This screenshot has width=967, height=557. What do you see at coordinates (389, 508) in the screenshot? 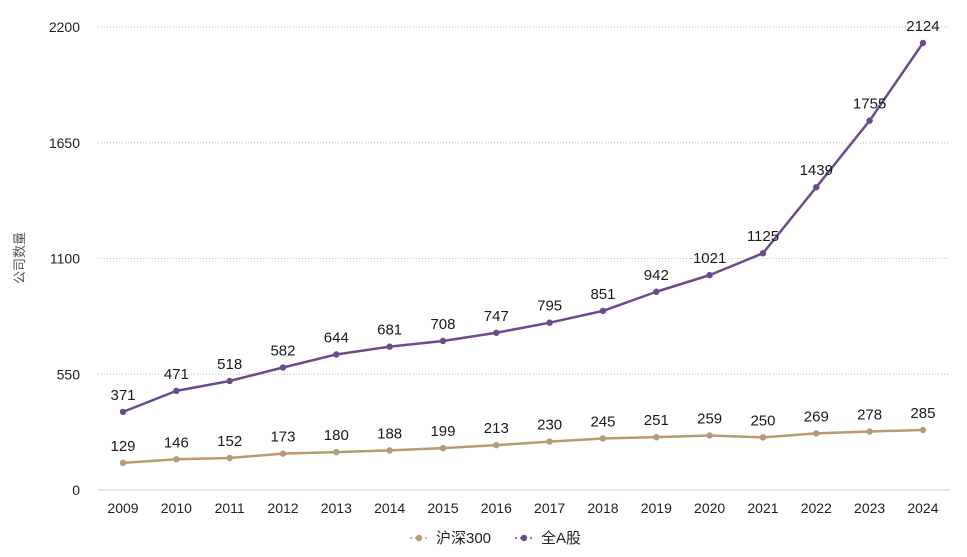
I see `x-tick-label: 2014` at bounding box center [389, 508].